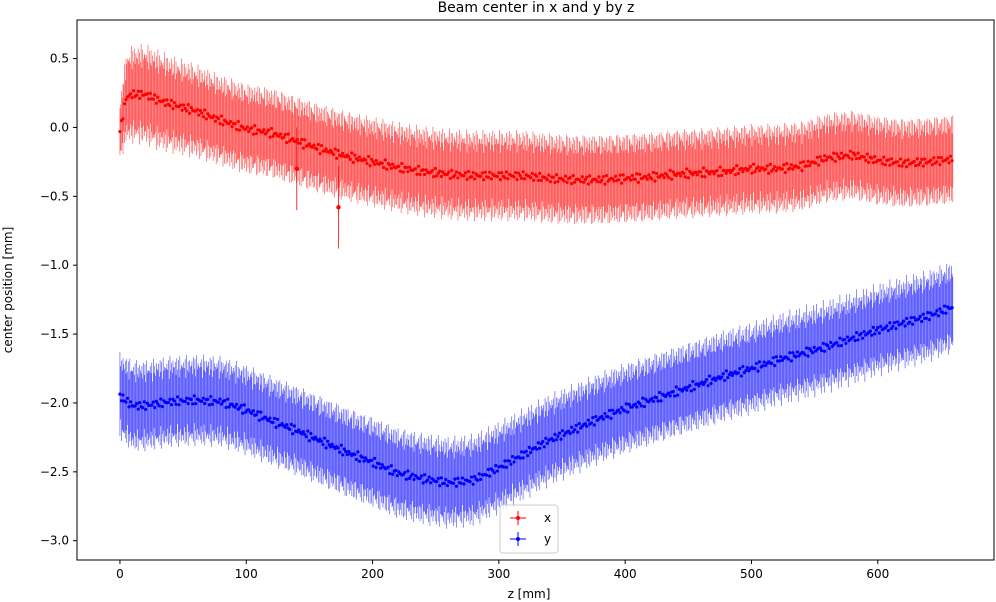  What do you see at coordinates (296, 168) in the screenshot?
I see `series-x-outlier-point` at bounding box center [296, 168].